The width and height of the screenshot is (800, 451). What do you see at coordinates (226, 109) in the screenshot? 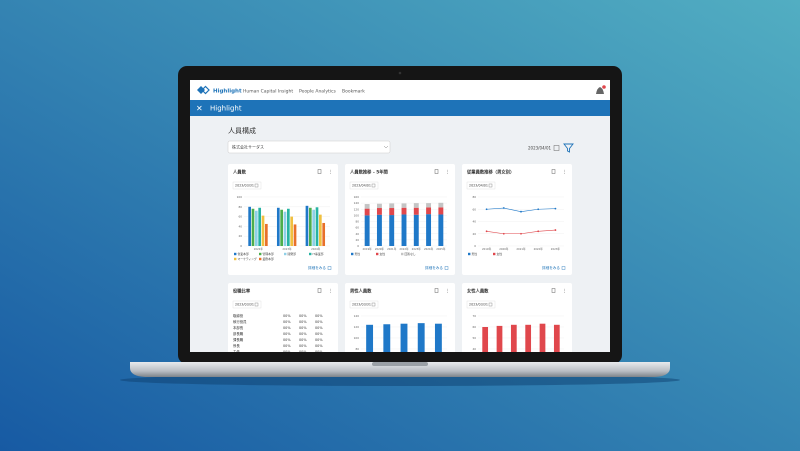
I see `bar-title: Highlight` at bounding box center [226, 109].